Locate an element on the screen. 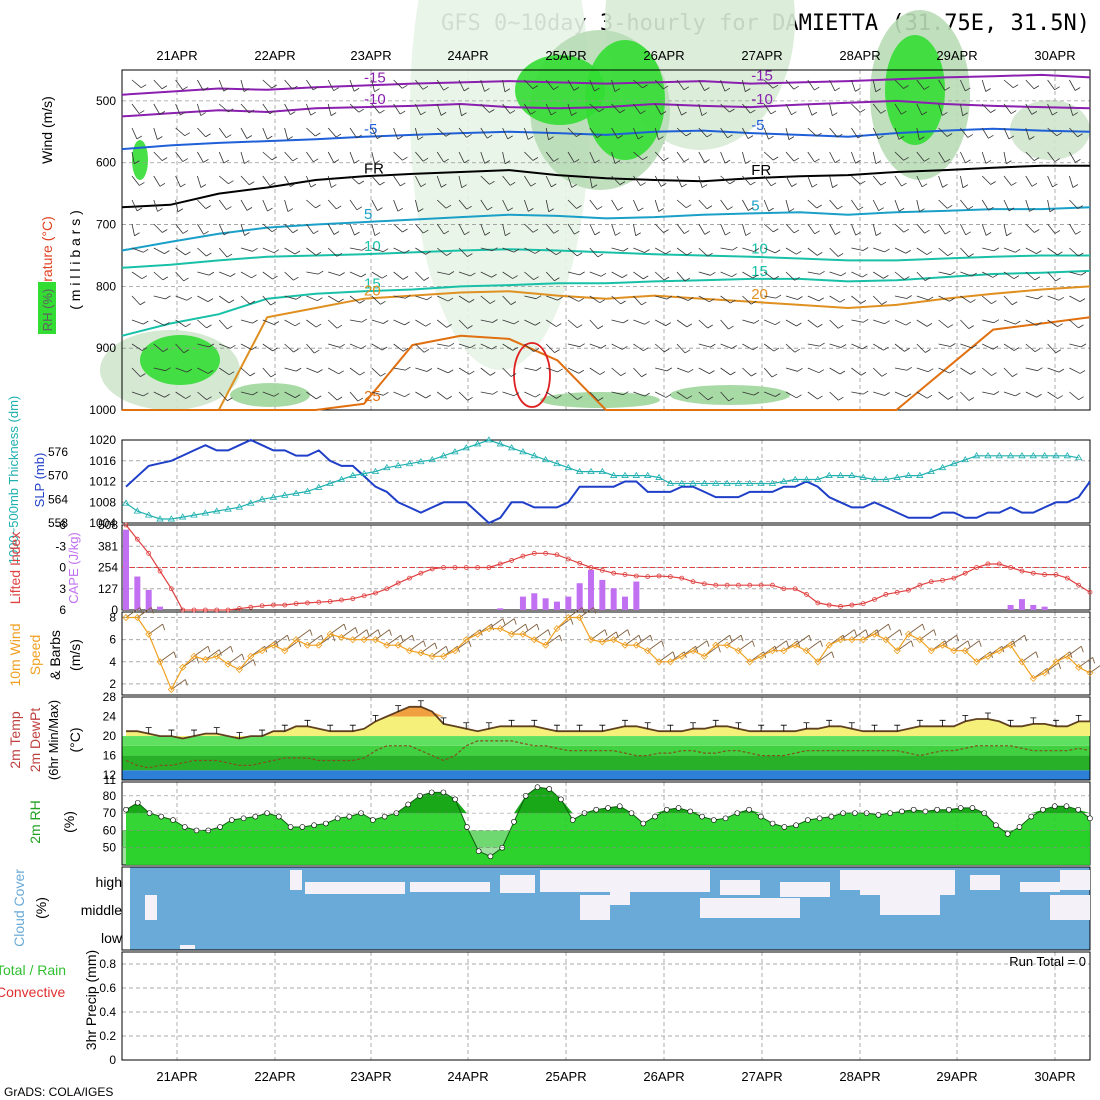 Image resolution: width=1100 pixels, height=1100 pixels. isotherm-label: -10 is located at coordinates (375, 99).